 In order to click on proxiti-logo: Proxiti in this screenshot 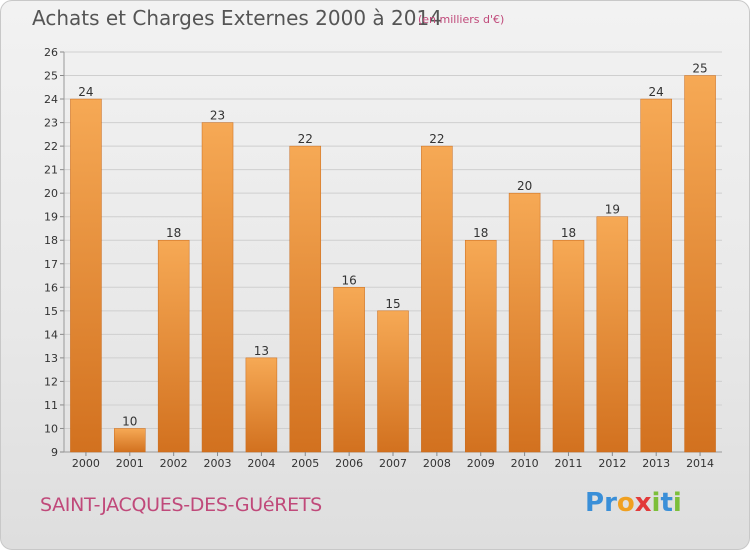, I will do `click(633, 503)`.